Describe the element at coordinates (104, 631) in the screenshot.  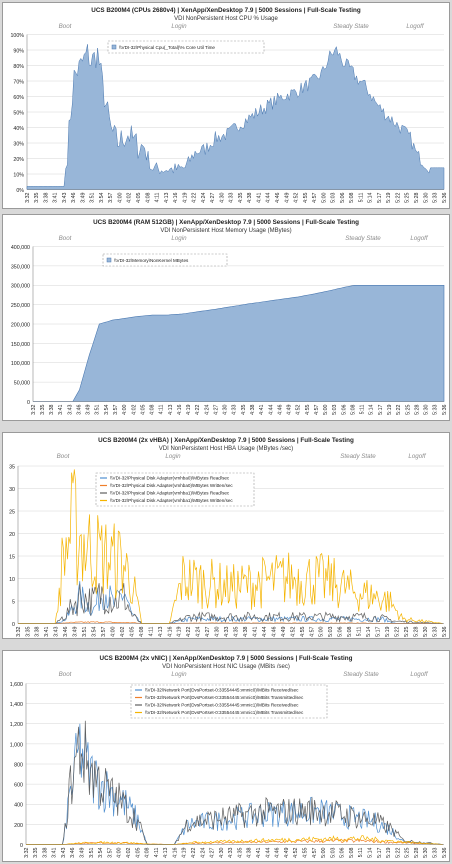
I see `x-tick-label: 3:57` at that location.